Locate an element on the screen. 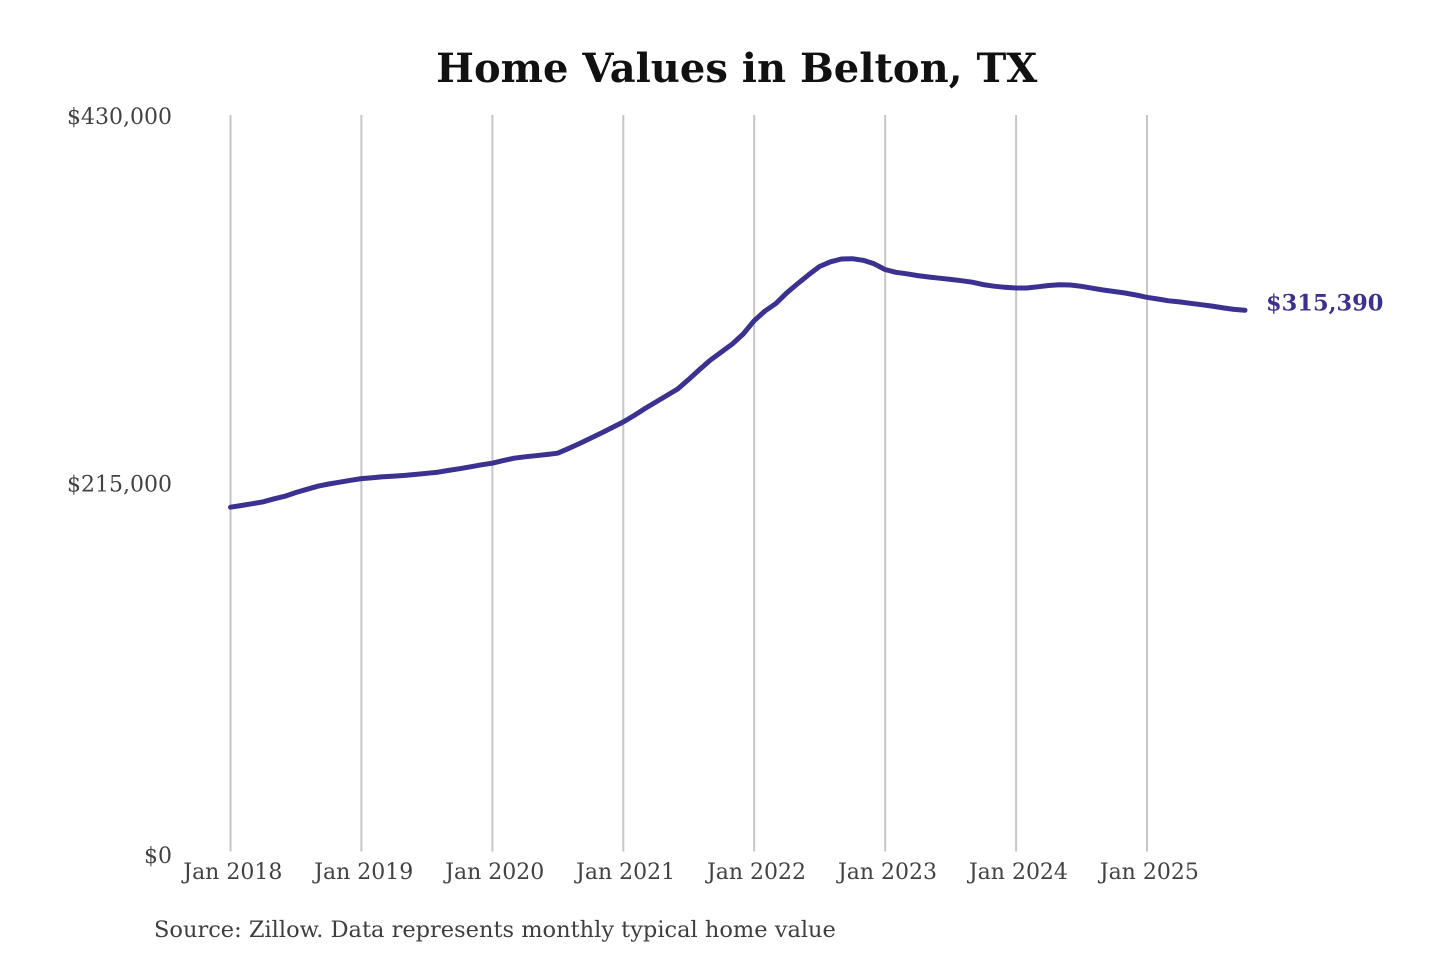 The image size is (1440, 960). svg-text: $315,390 is located at coordinates (1324, 304).